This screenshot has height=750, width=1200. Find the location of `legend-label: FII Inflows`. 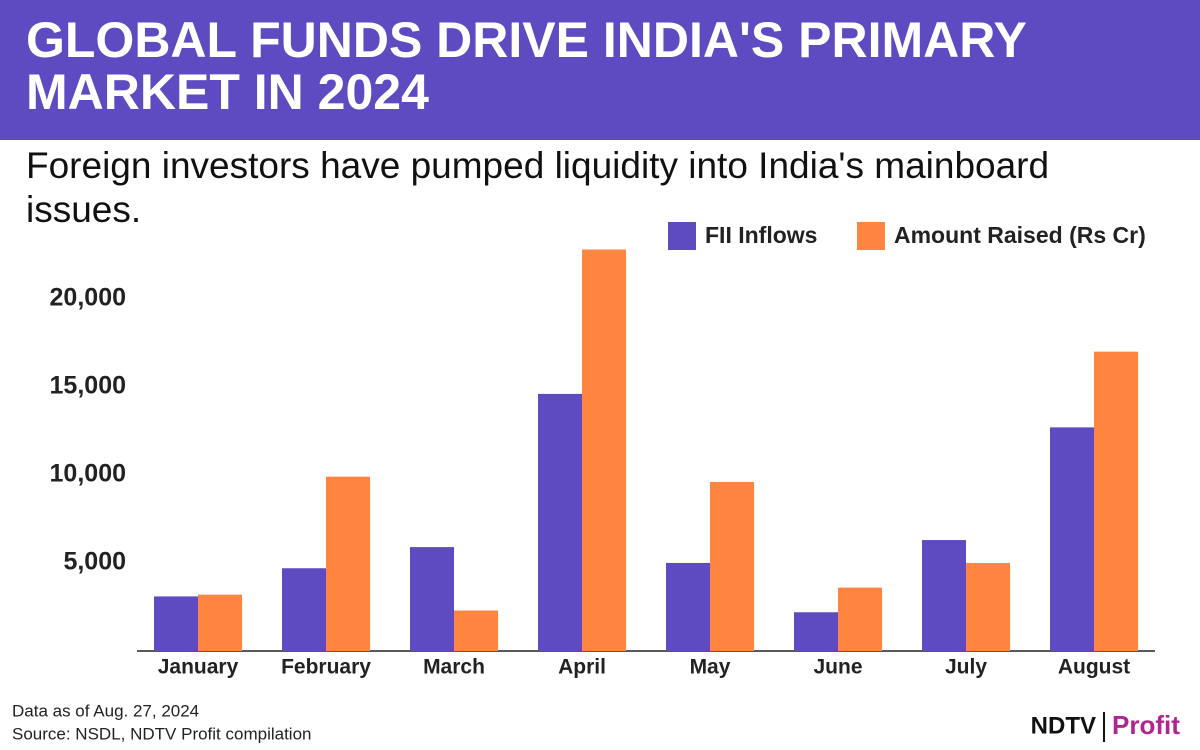

legend-label: FII Inflows is located at coordinates (761, 235).